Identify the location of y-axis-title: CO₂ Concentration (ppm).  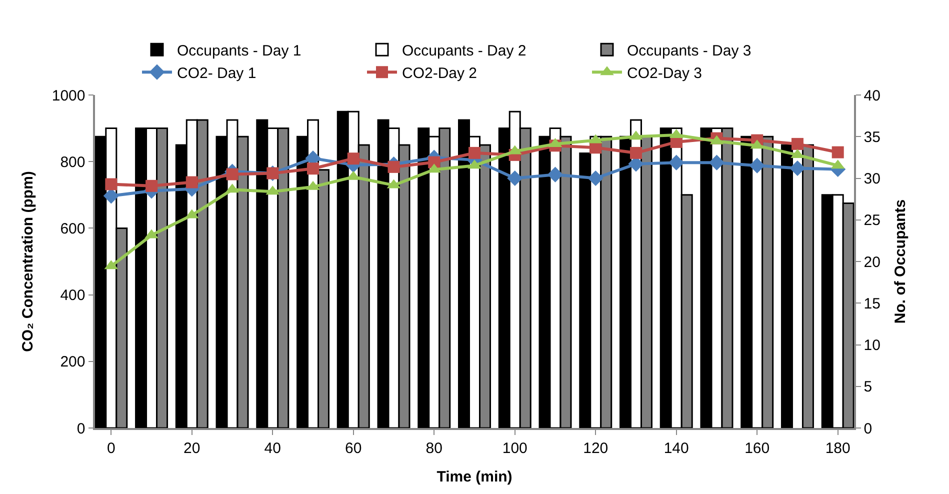
(28, 261).